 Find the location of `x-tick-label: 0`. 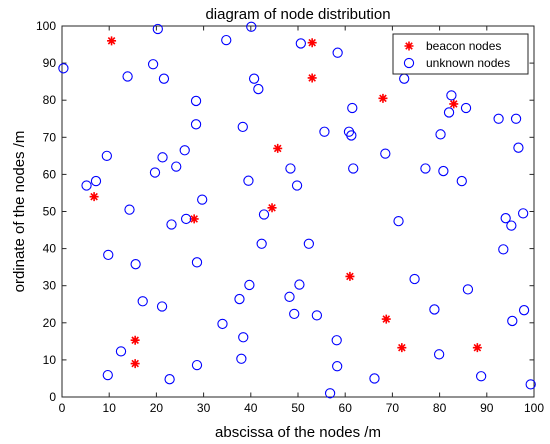

x-tick-label: 0 is located at coordinates (62, 408).